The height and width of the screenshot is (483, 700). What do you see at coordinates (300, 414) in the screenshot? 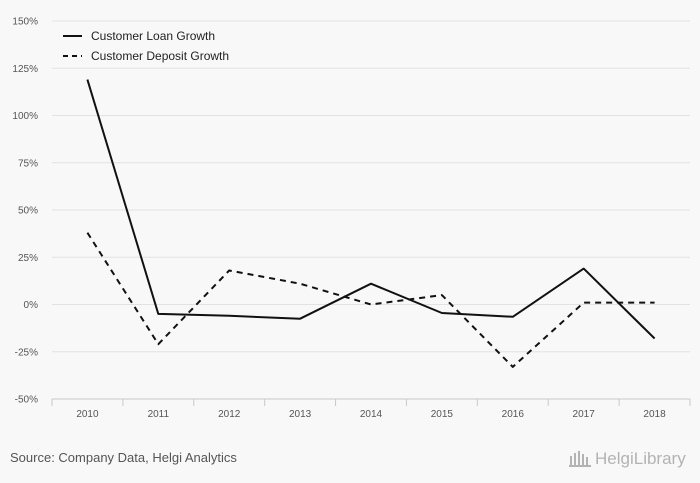
I see `x-tick-label: 2013` at bounding box center [300, 414].